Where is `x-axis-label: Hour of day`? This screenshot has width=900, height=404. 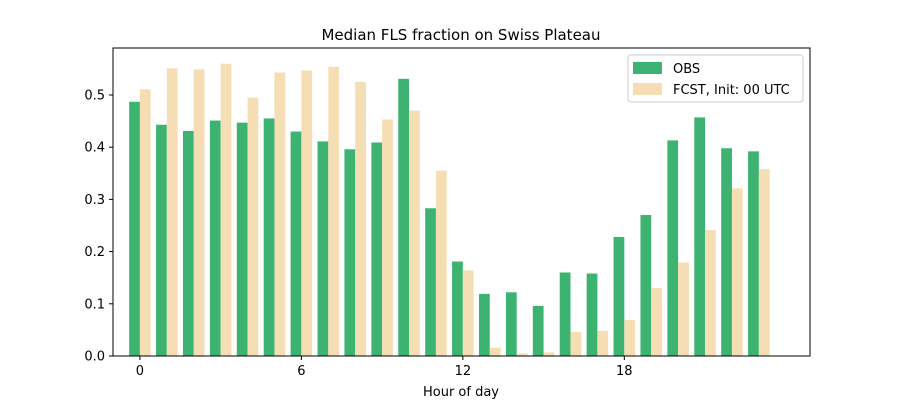
x-axis-label: Hour of day is located at coordinates (461, 392).